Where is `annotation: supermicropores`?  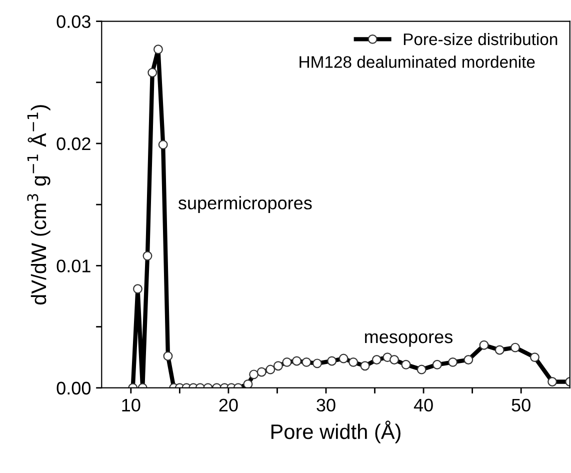
annotation: supermicropores is located at coordinates (245, 204).